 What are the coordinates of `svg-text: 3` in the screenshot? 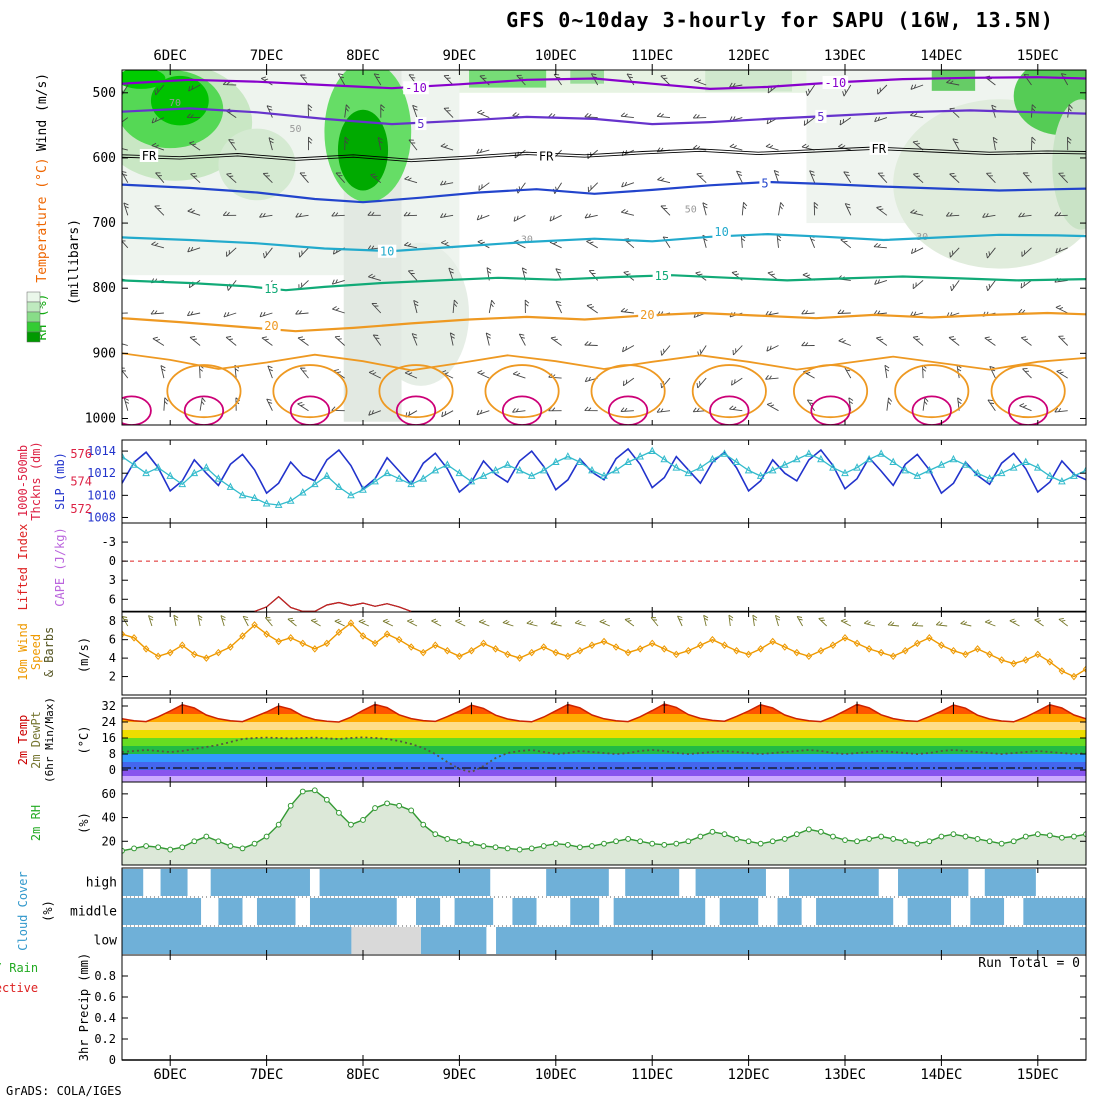 It's located at (112, 580).